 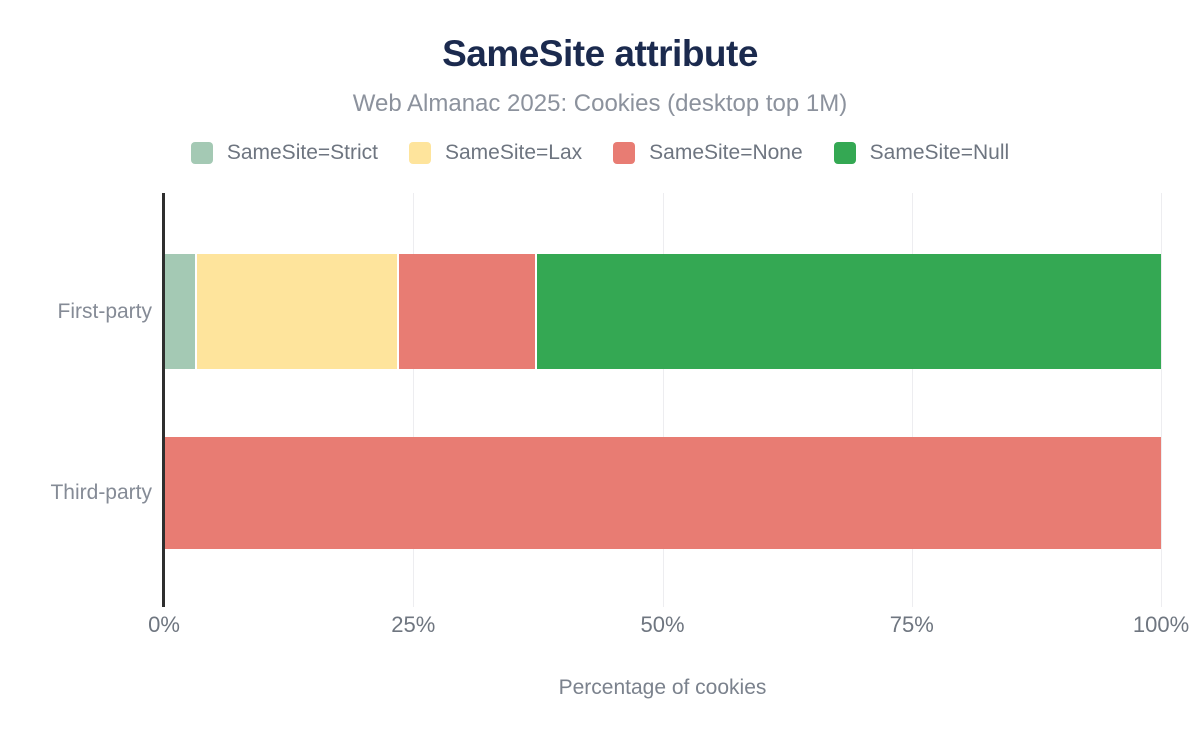 What do you see at coordinates (726, 152) in the screenshot?
I see `legend-item-label: SameSite=None` at bounding box center [726, 152].